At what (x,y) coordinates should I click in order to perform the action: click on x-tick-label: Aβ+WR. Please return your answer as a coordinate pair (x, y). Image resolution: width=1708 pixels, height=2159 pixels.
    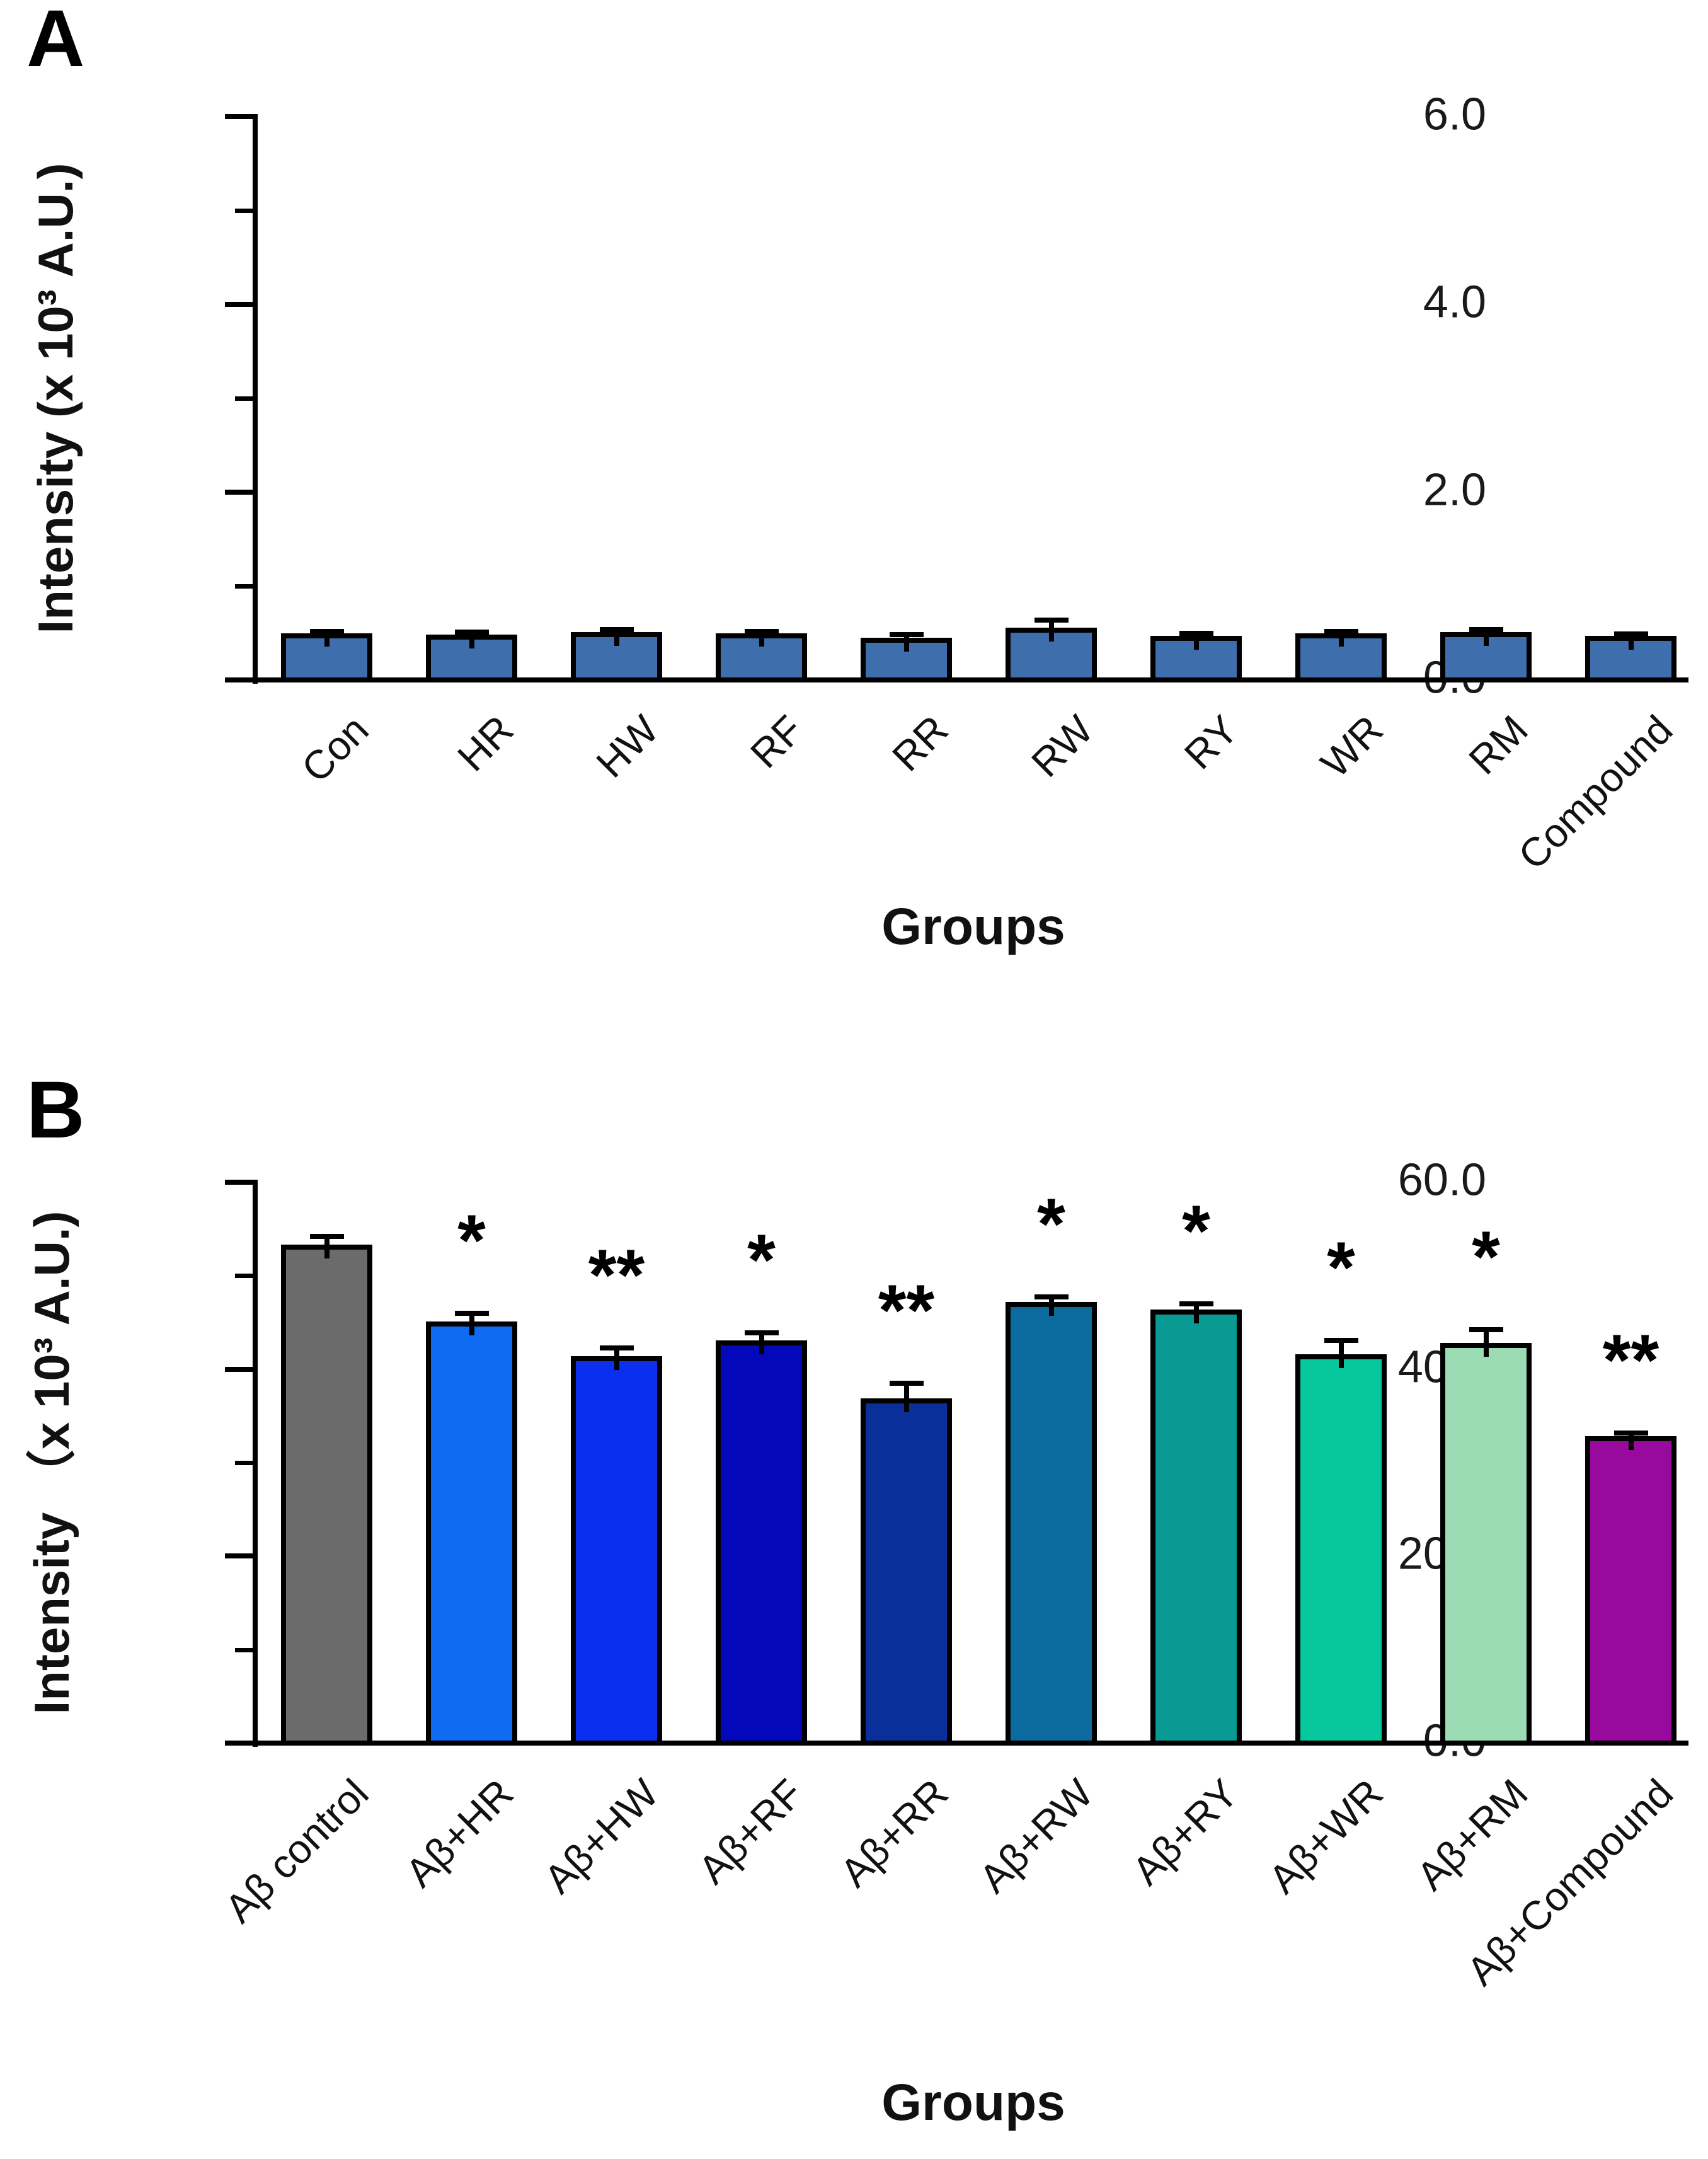
    Looking at the image, I should click on (1326, 1836).